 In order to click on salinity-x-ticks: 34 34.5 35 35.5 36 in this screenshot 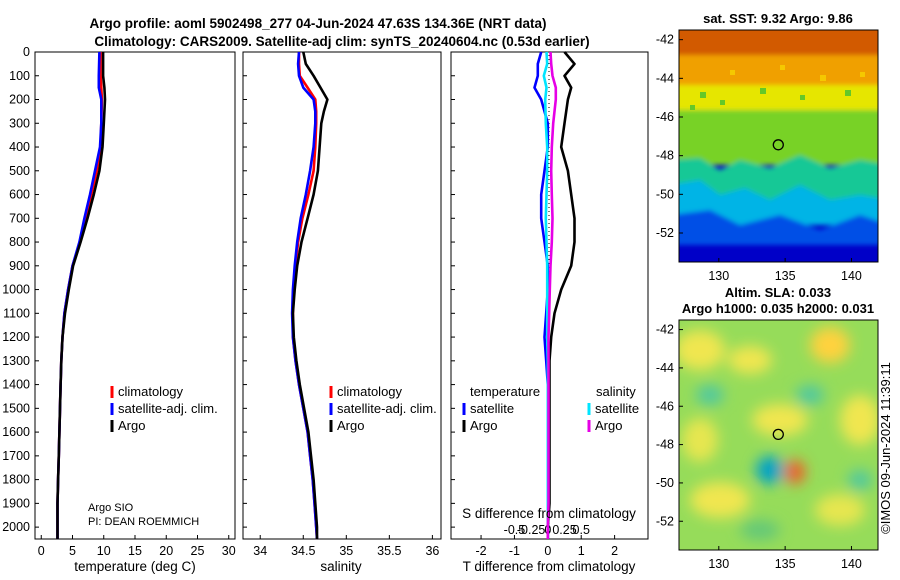, I will do `click(346, 546)`.